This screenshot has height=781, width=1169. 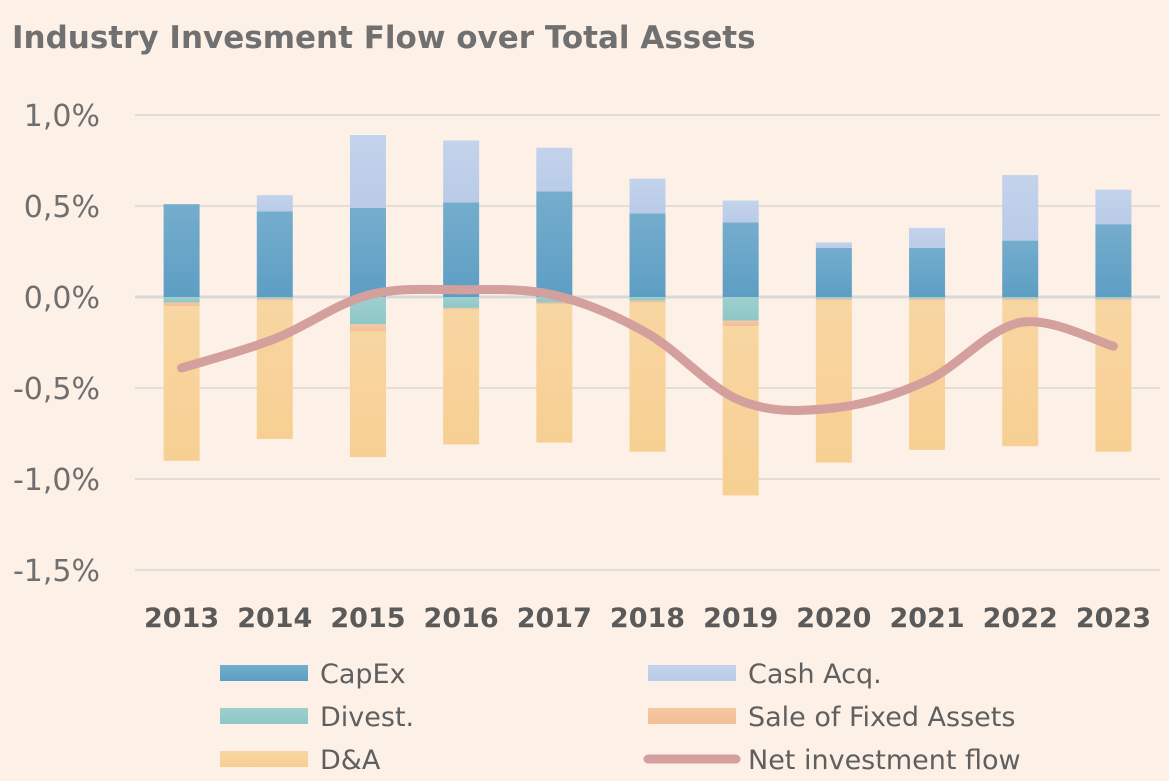 What do you see at coordinates (647, 255) in the screenshot?
I see `bar-capex-2018` at bounding box center [647, 255].